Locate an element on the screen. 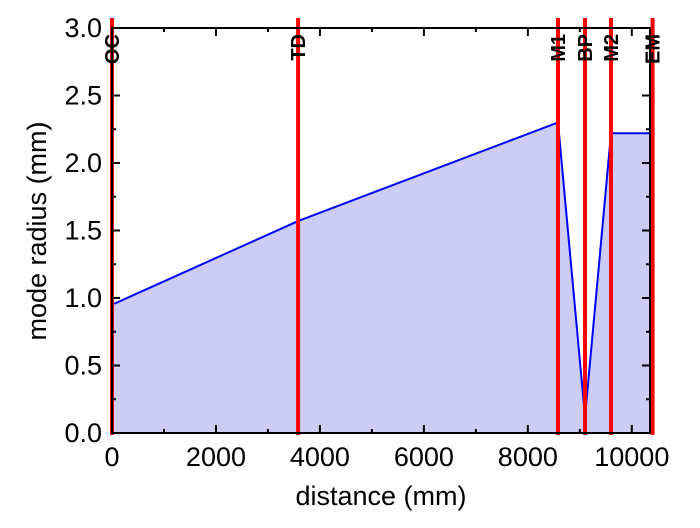 This screenshot has width=700, height=528. y-tick-label: 3.0 is located at coordinates (83, 28).